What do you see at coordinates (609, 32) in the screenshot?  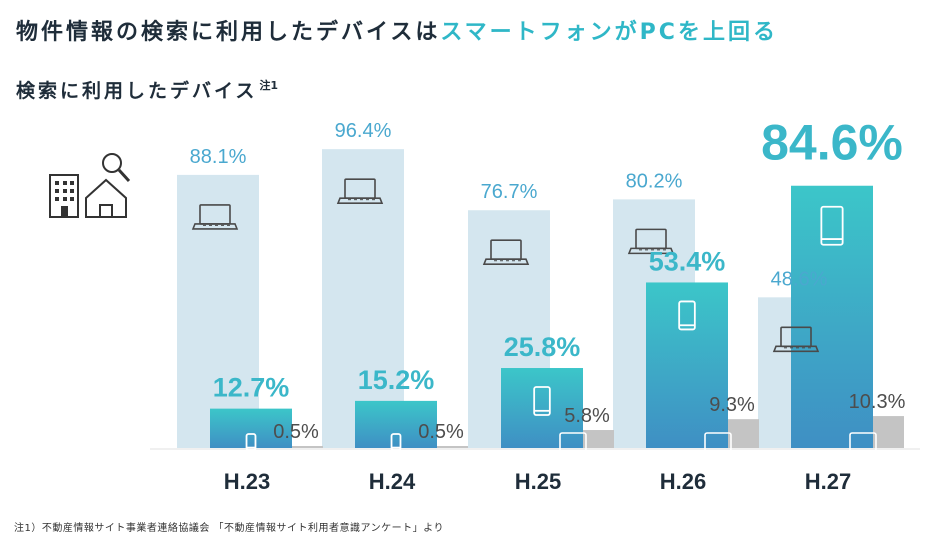 I see `headline-accent-text: スマートフォンがPCを上回る` at bounding box center [609, 32].